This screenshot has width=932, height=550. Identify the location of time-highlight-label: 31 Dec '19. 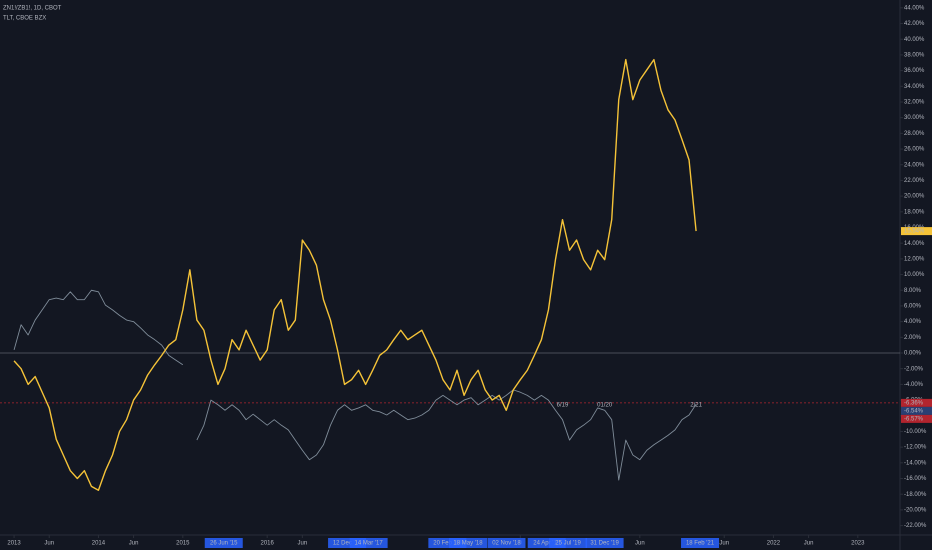
(604, 544).